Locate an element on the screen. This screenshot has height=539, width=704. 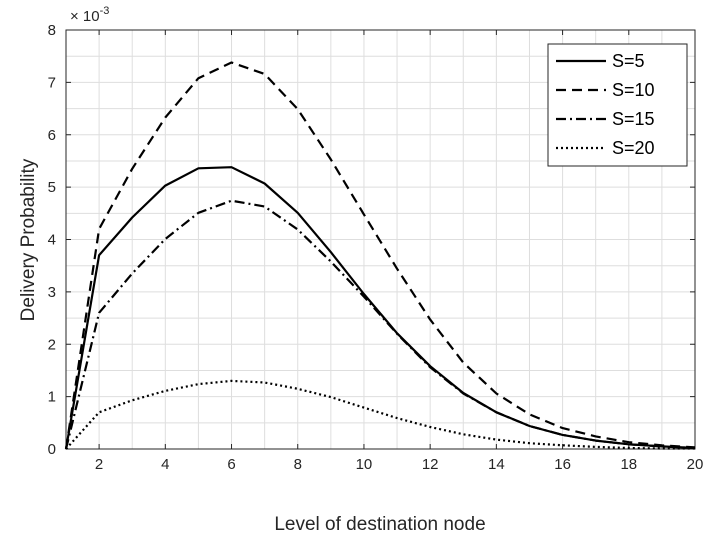
y-tick-label: 3 is located at coordinates (52, 292).